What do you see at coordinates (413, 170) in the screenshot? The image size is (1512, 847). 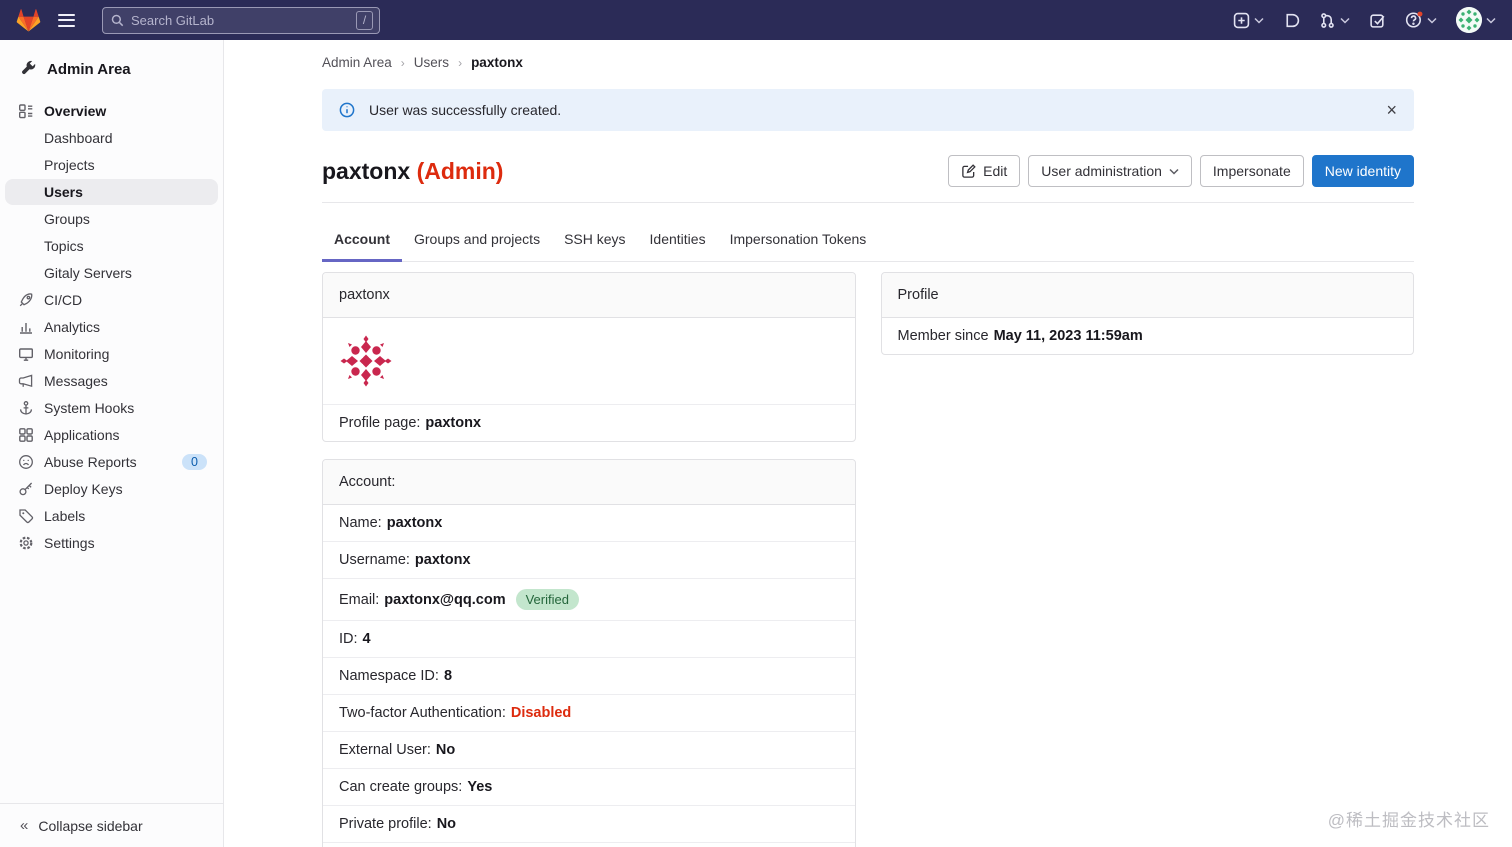 I see `page-title: paxtonx (Admin)` at bounding box center [413, 170].